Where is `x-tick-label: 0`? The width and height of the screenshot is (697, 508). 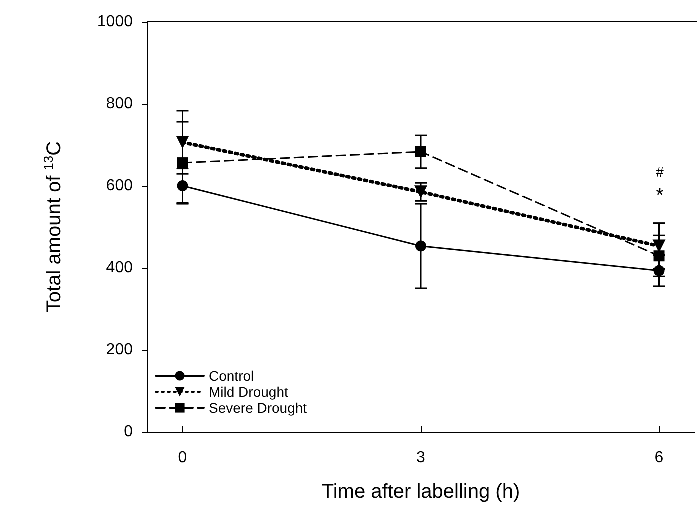
x-tick-label: 0 is located at coordinates (183, 458).